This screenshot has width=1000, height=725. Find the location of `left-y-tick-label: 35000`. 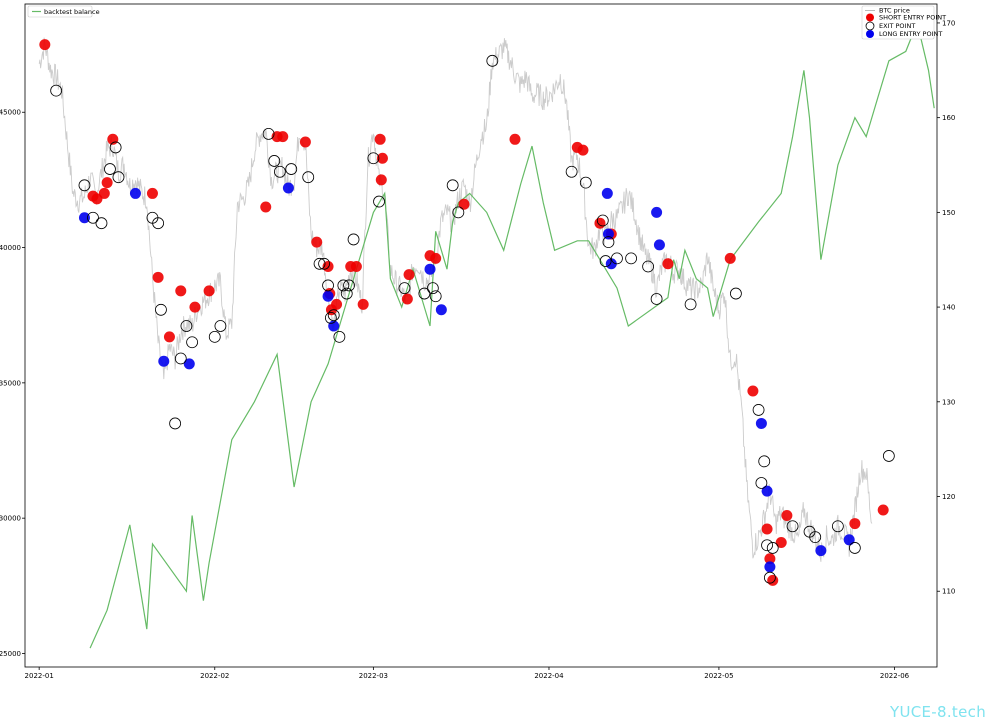

left-y-tick-label: 35000 is located at coordinates (10, 383).